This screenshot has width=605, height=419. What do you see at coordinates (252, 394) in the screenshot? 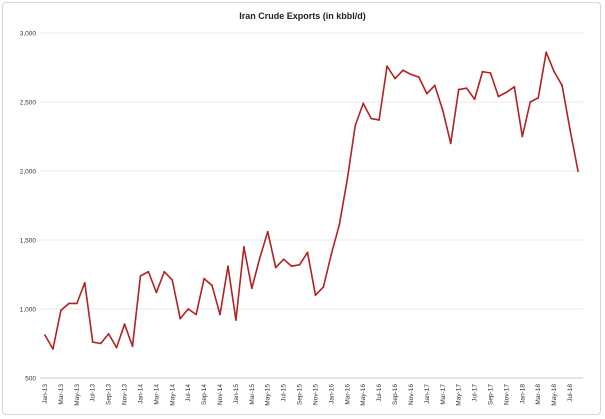
I see `x-tick-label: Mar-15` at bounding box center [252, 394].